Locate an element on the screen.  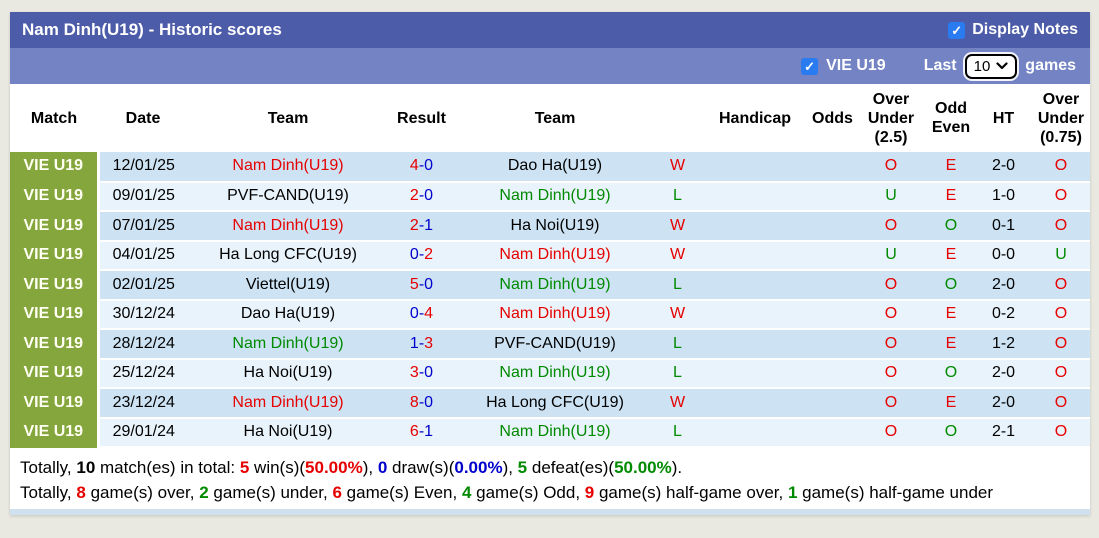
away-team-cell: Ha Long CFC(U19) is located at coordinates (555, 403).